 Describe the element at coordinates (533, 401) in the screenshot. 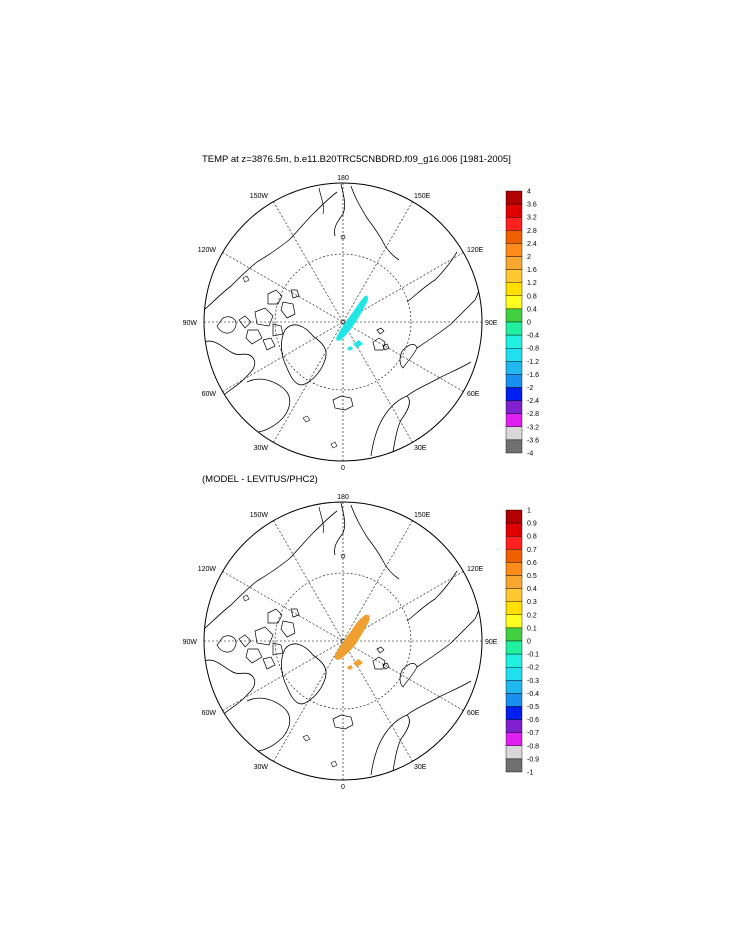

I see `colorbar-tick-label: -2.4` at that location.